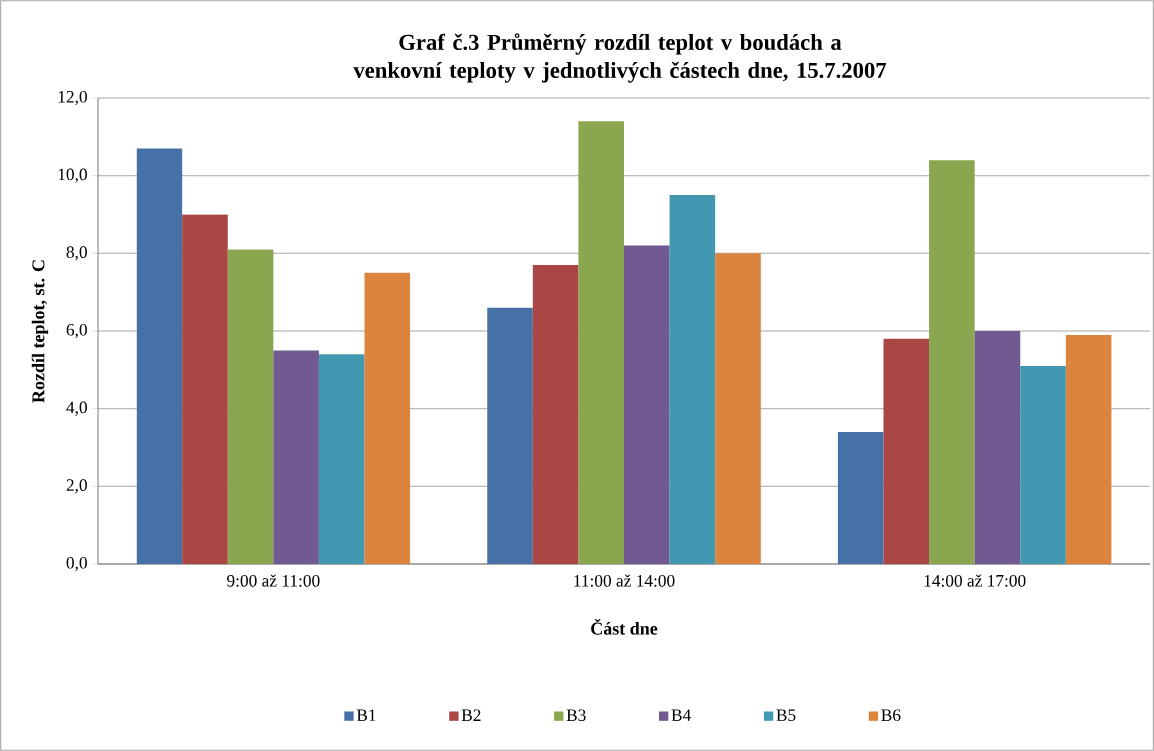 This screenshot has width=1154, height=751. What do you see at coordinates (72, 175) in the screenshot?
I see `y-tick-label: 10,0` at bounding box center [72, 175].